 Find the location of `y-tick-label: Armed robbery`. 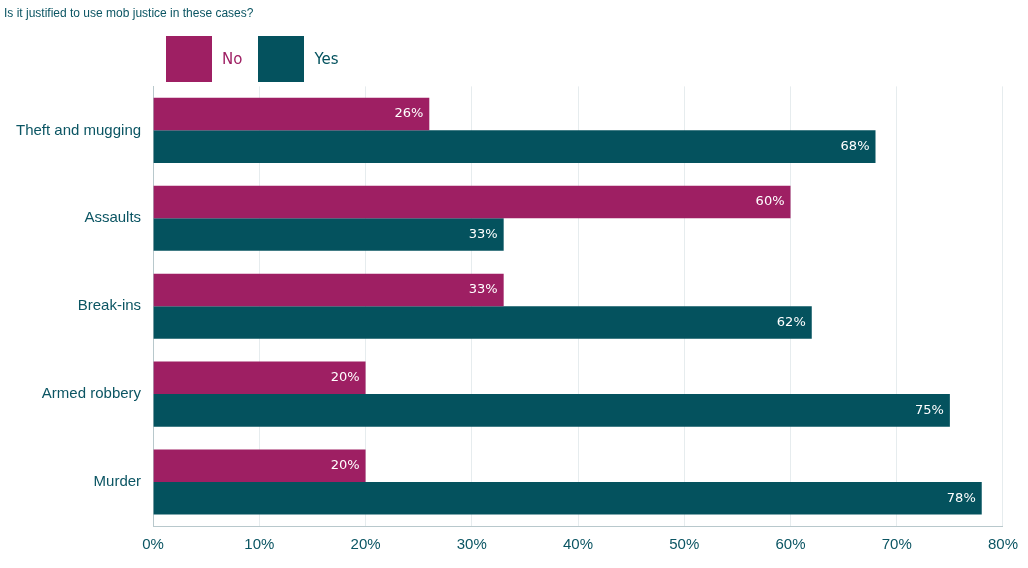

y-tick-label: Armed robbery is located at coordinates (91, 393).